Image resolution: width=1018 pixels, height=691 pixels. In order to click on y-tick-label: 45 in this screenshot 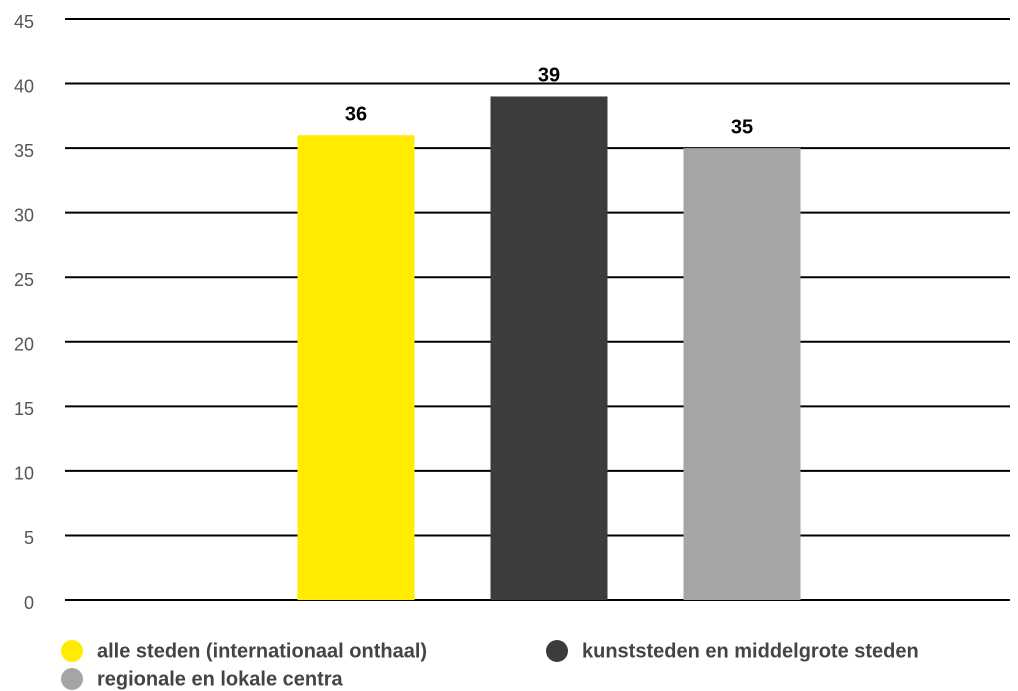, I will do `click(24, 22)`.